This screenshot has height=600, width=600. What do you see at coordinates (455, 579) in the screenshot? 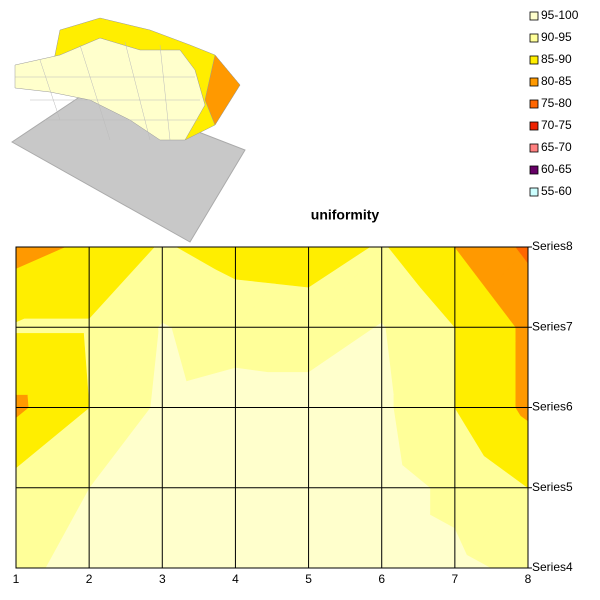
I see `x-tick-label: 7` at bounding box center [455, 579].